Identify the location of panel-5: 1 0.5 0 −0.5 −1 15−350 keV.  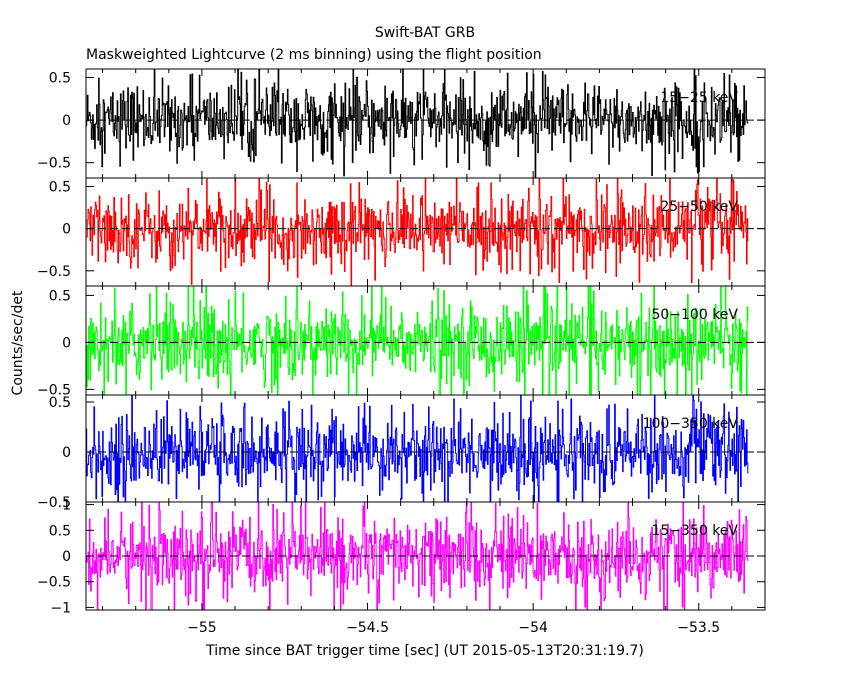
(401, 557).